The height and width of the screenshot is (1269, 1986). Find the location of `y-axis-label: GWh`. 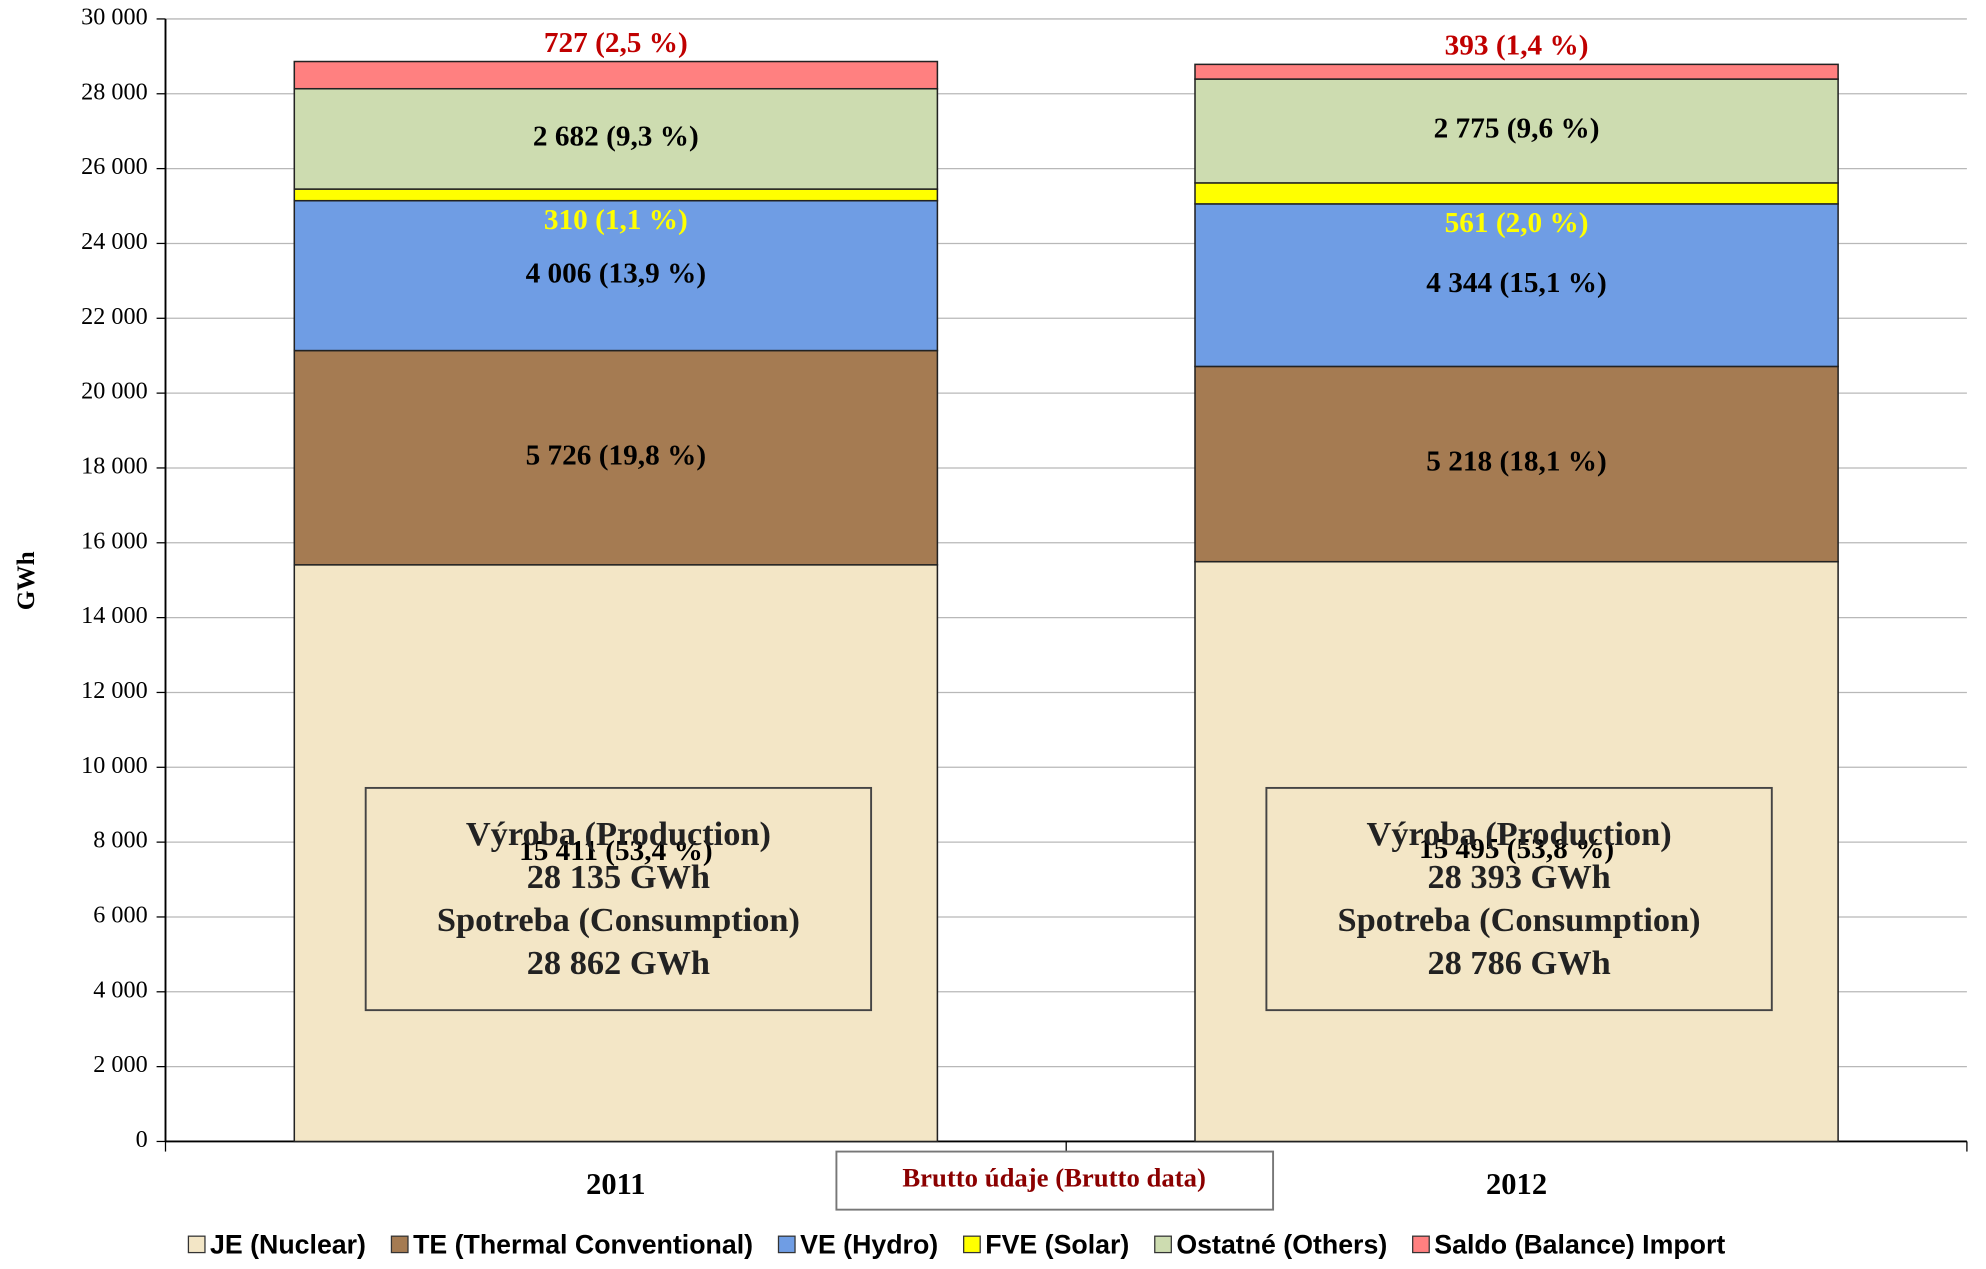

y-axis-label: GWh is located at coordinates (26, 580).